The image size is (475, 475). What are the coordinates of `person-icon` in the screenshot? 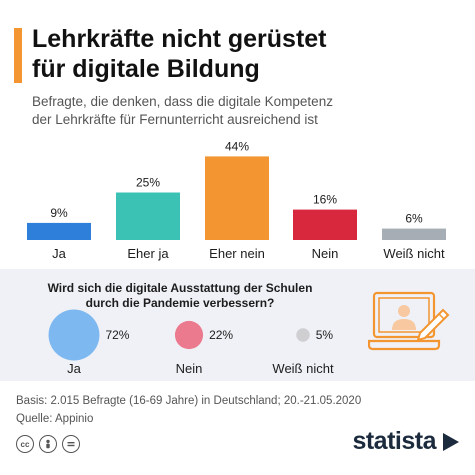 It's located at (48, 444).